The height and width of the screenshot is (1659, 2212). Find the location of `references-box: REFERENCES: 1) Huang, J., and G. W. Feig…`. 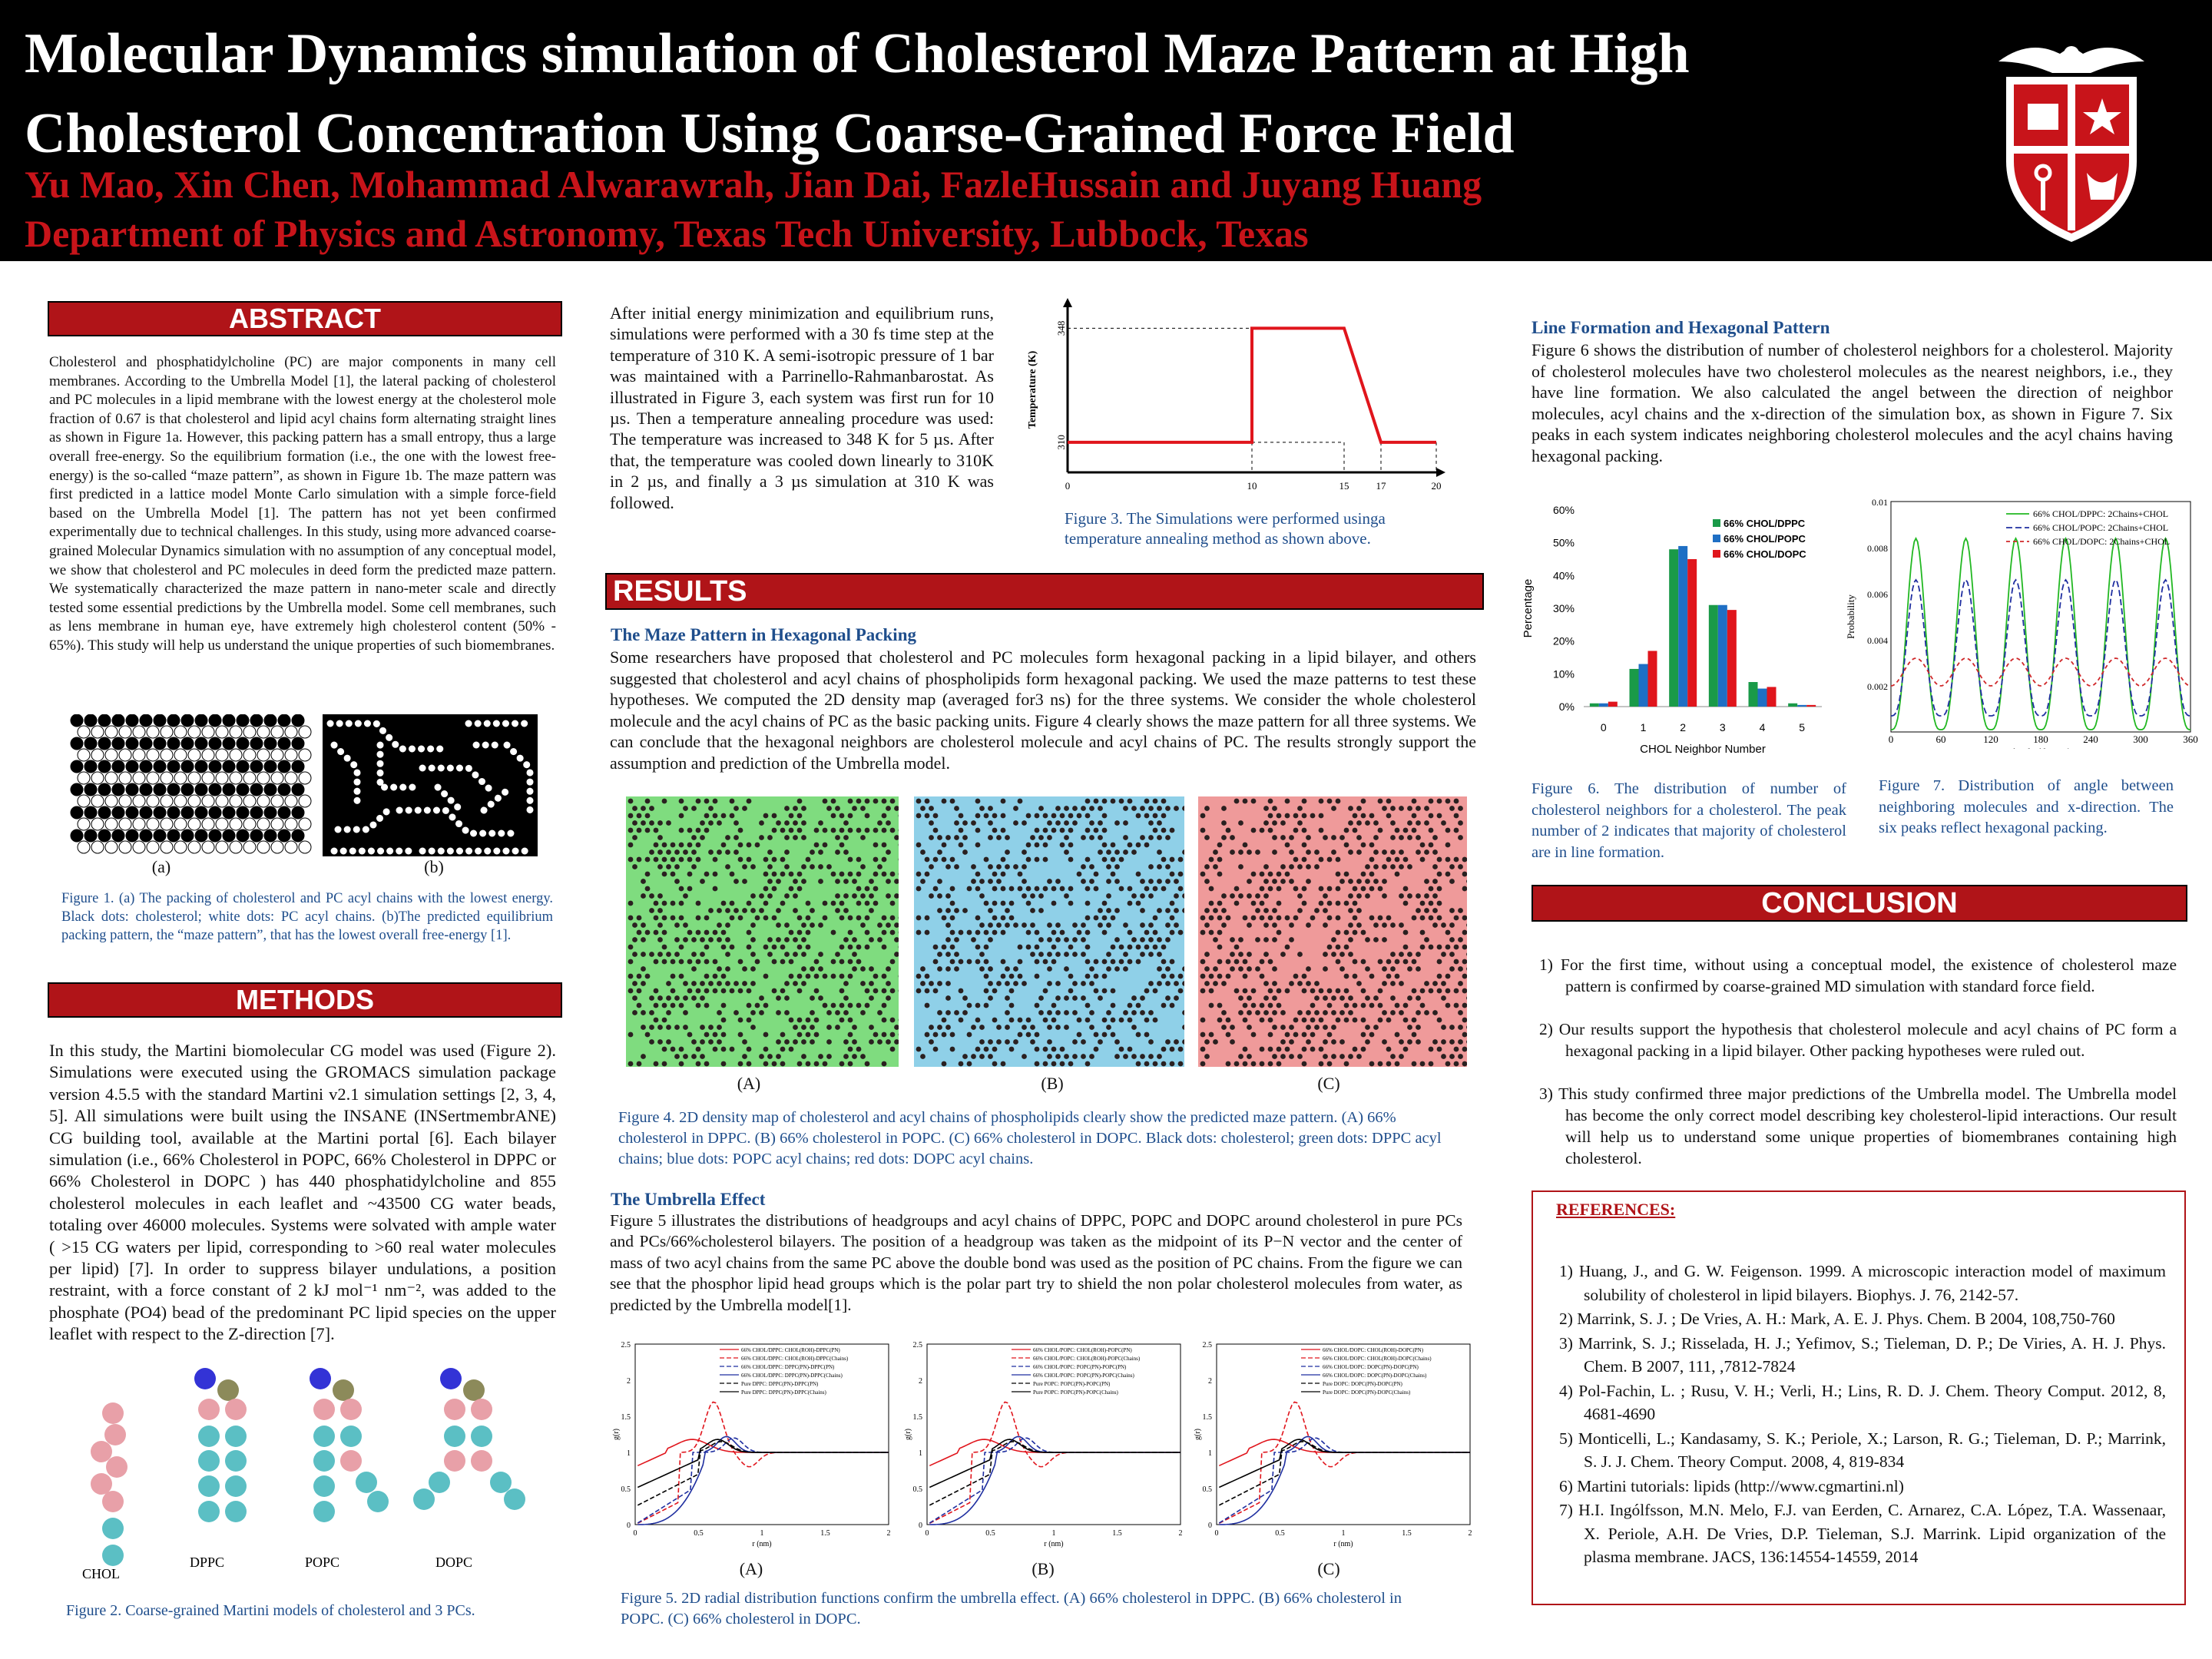

references-box: REFERENCES: 1) Huang, J., and G. W. Feig… is located at coordinates (1859, 1397).